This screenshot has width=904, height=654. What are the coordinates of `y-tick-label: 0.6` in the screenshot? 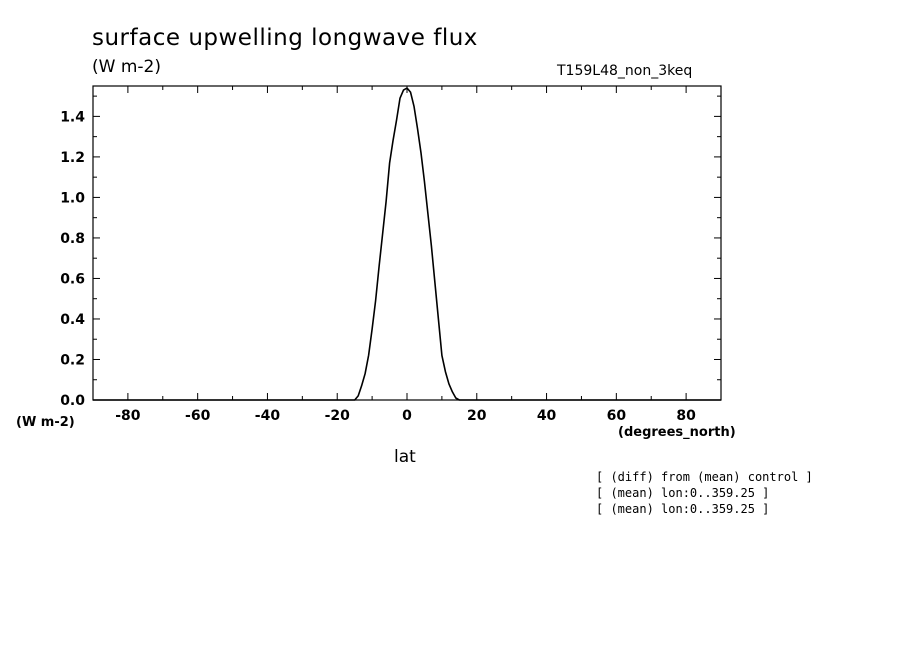 It's located at (72, 279).